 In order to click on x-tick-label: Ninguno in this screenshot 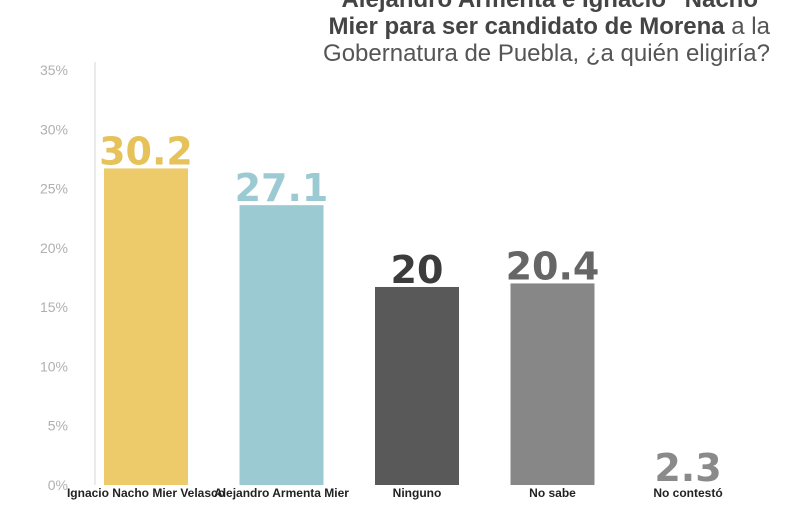, I will do `click(417, 493)`.